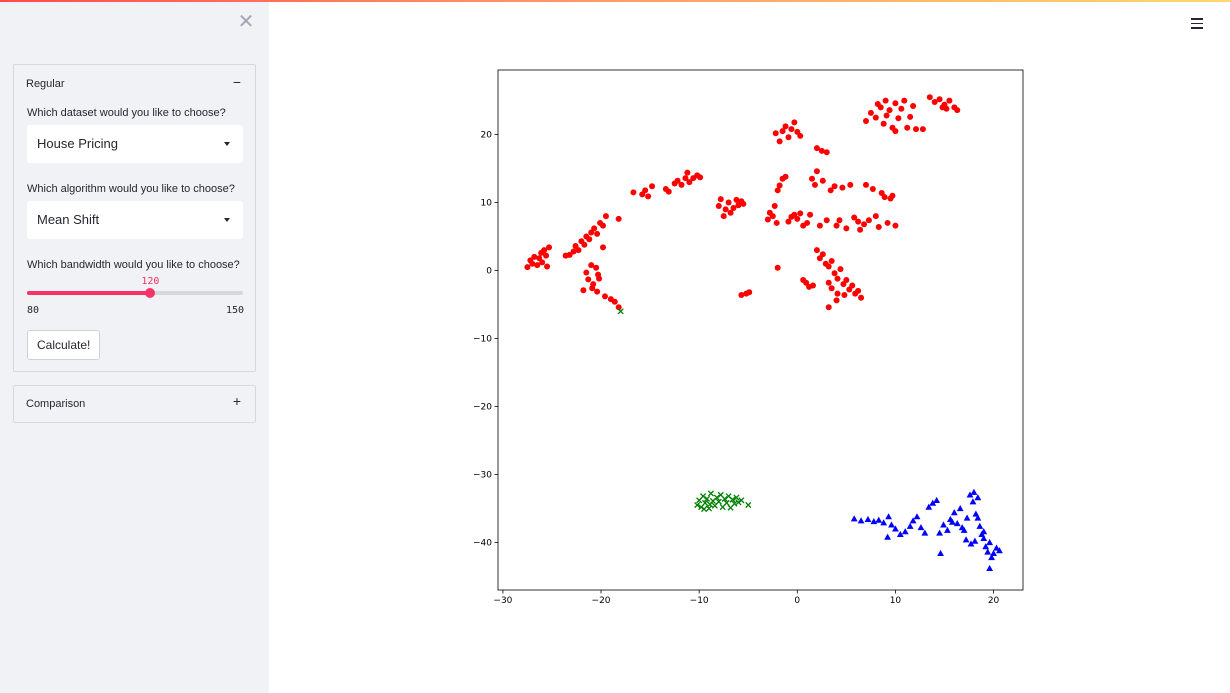  I want to click on y-tick-label: 20, so click(487, 136).